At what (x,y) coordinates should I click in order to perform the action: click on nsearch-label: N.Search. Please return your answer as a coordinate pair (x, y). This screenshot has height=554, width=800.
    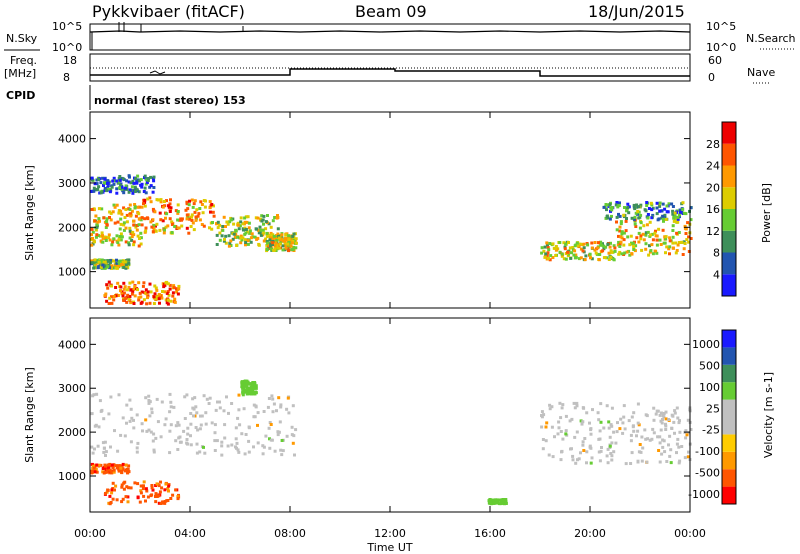
    Looking at the image, I should click on (771, 38).